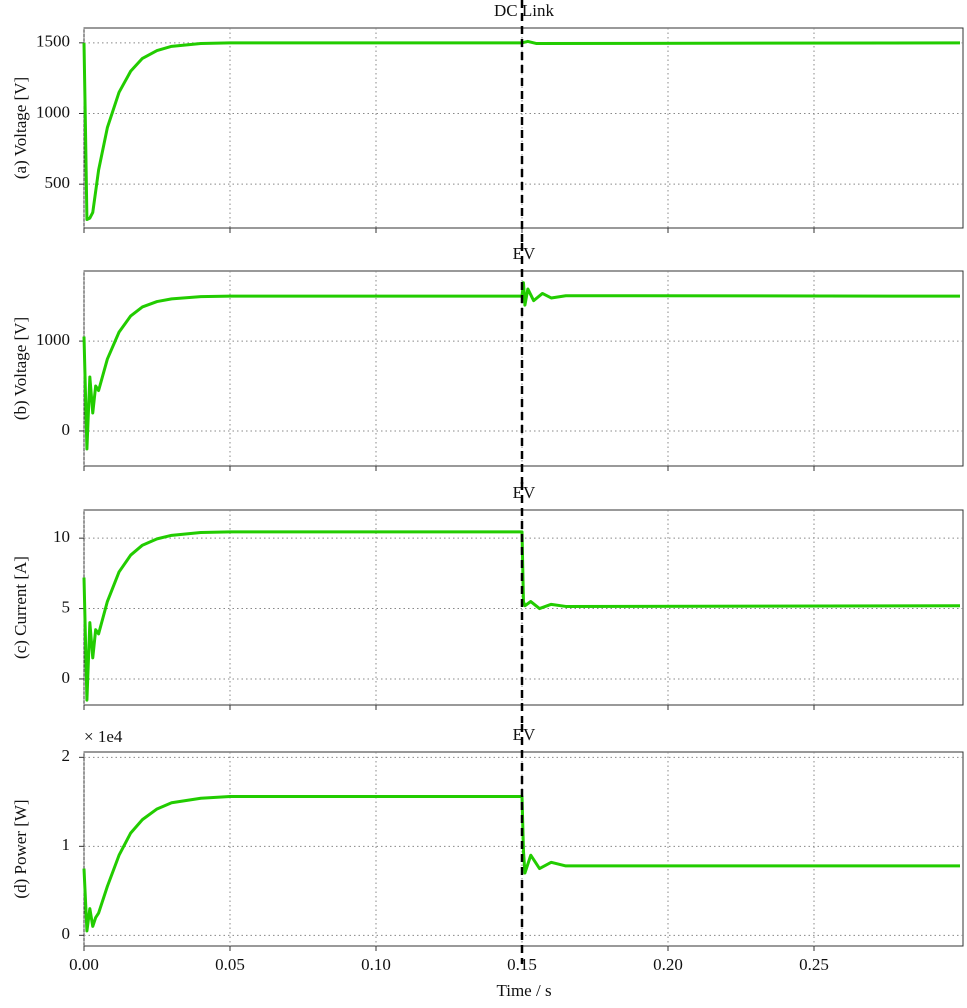 The width and height of the screenshot is (967, 1008). What do you see at coordinates (20, 848) in the screenshot?
I see `y-axis-label: (d) Power [W]` at bounding box center [20, 848].